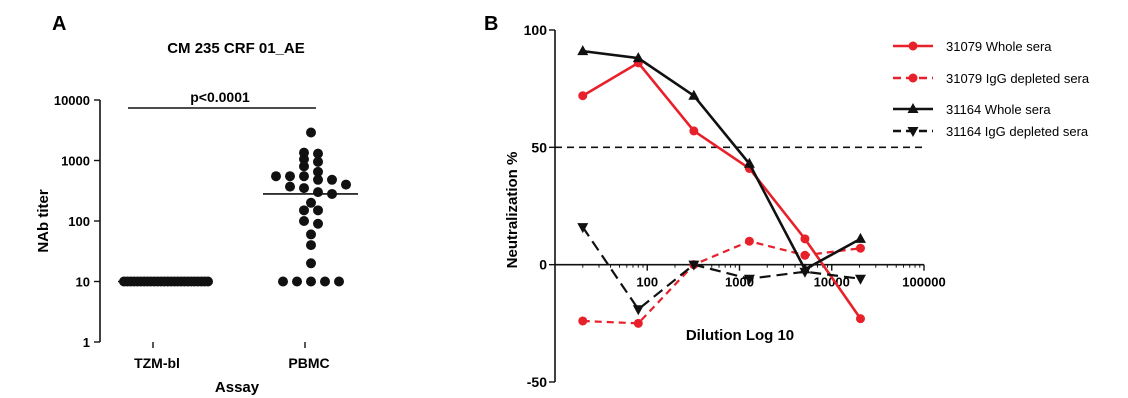 The height and width of the screenshot is (398, 1128). Describe the element at coordinates (537, 382) in the screenshot. I see `panel-b-y-tick-label: -50` at that location.